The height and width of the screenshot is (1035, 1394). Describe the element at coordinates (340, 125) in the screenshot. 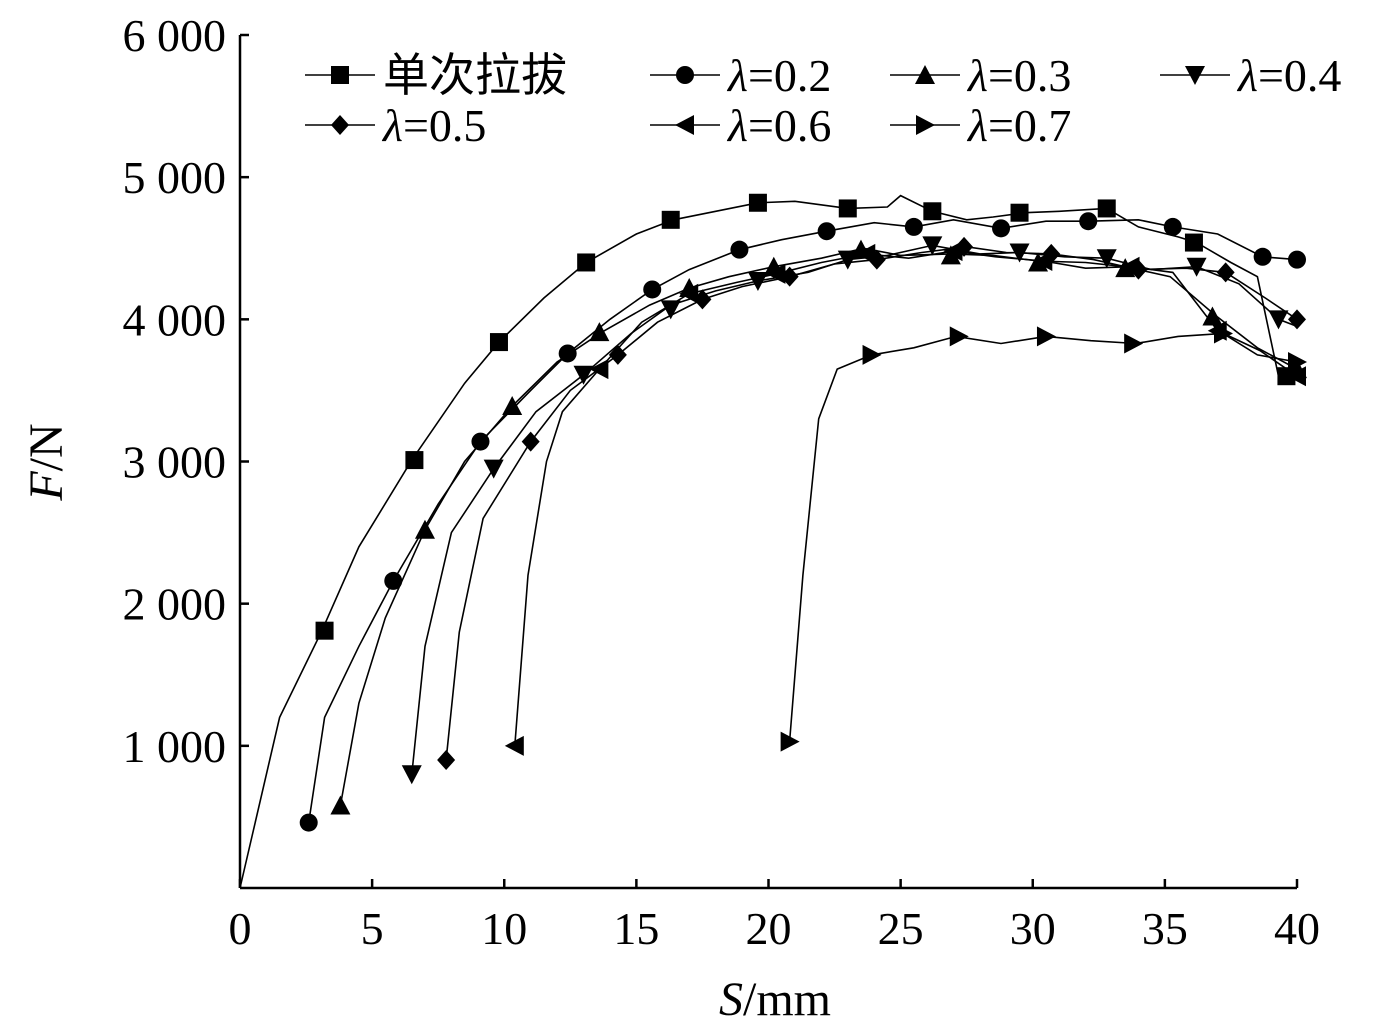

I see `legend-marker-diamond` at that location.